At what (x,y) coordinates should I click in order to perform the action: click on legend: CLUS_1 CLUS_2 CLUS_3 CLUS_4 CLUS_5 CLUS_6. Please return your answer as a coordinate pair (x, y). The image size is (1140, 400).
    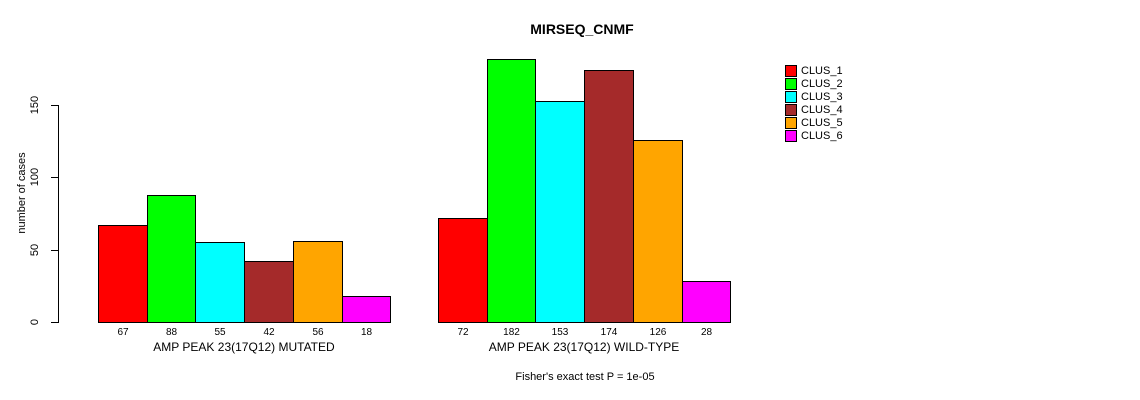
    Looking at the image, I should click on (814, 103).